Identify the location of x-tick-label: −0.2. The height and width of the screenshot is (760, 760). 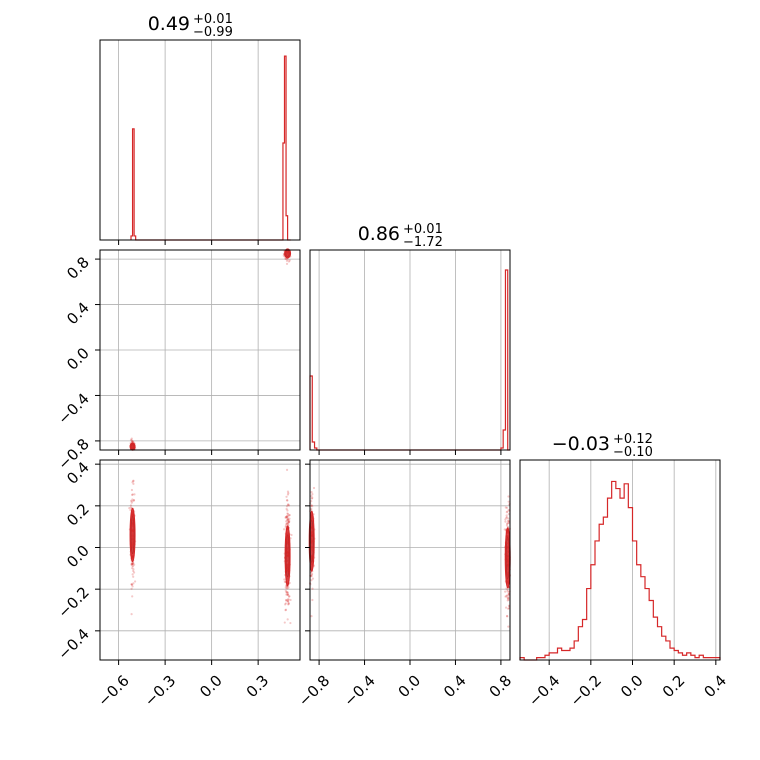
(586, 691).